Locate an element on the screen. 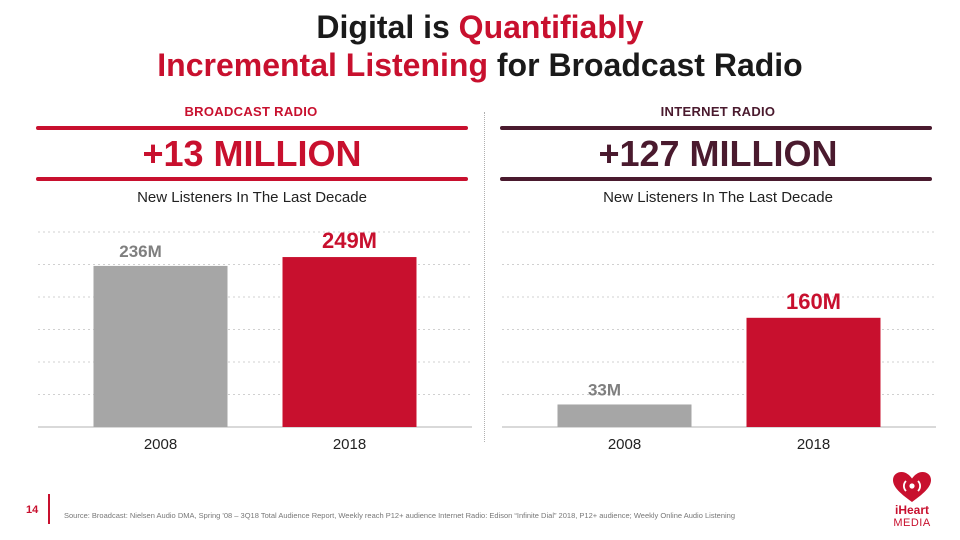 The width and height of the screenshot is (960, 540). title-accent: Quantifiably is located at coordinates (551, 27).